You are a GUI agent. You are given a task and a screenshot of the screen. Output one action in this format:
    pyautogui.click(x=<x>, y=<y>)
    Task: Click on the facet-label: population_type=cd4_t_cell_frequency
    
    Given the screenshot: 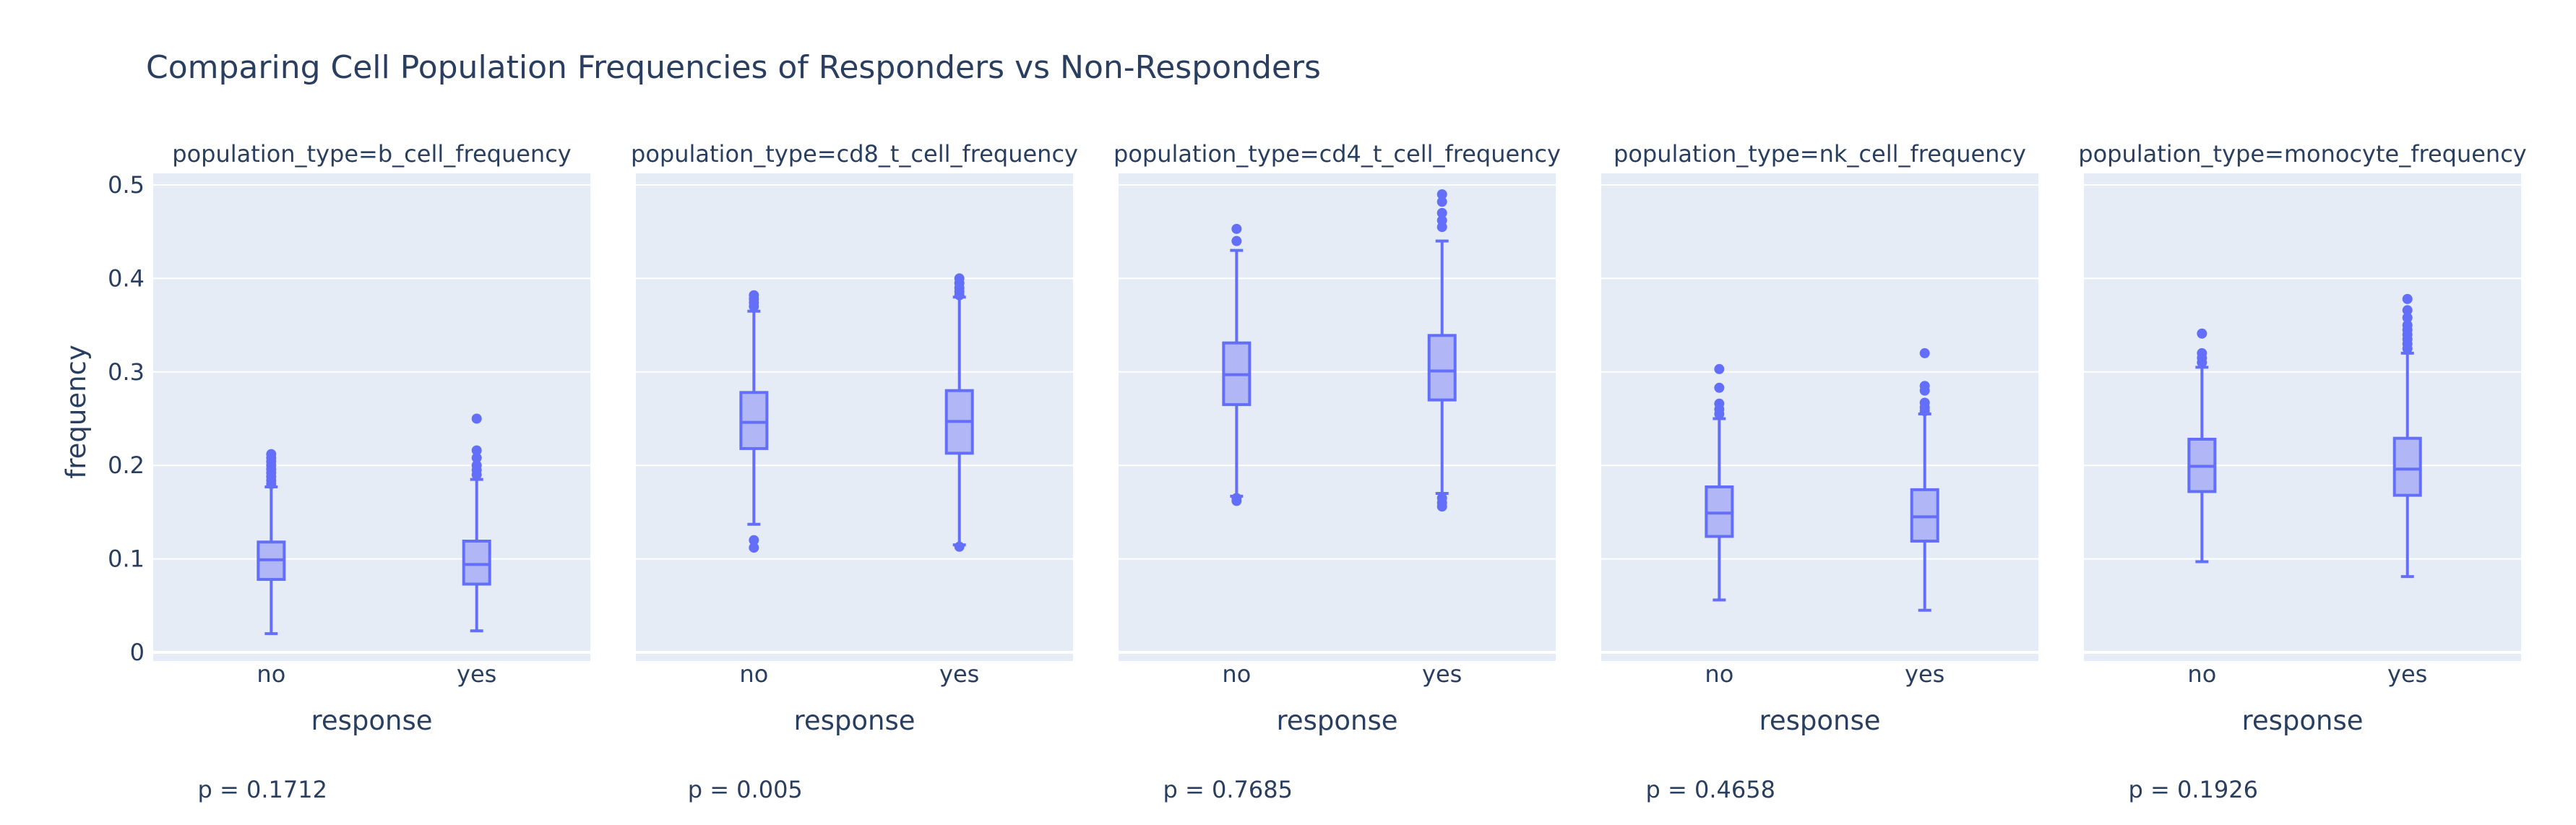 What is the action you would take?
    pyautogui.click(x=1337, y=154)
    